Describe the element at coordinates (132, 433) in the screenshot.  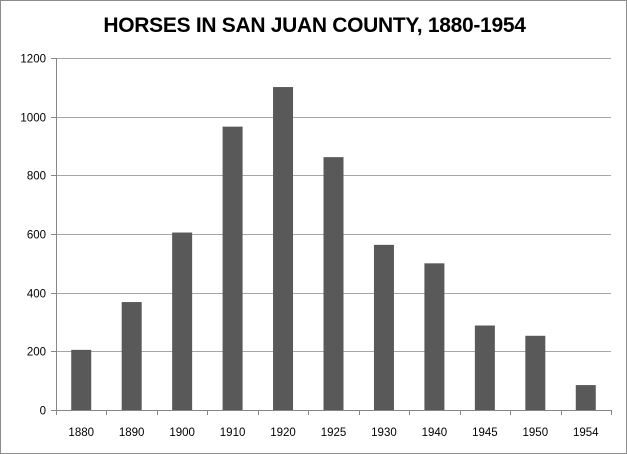
I see `x-tick-label: 1890` at that location.